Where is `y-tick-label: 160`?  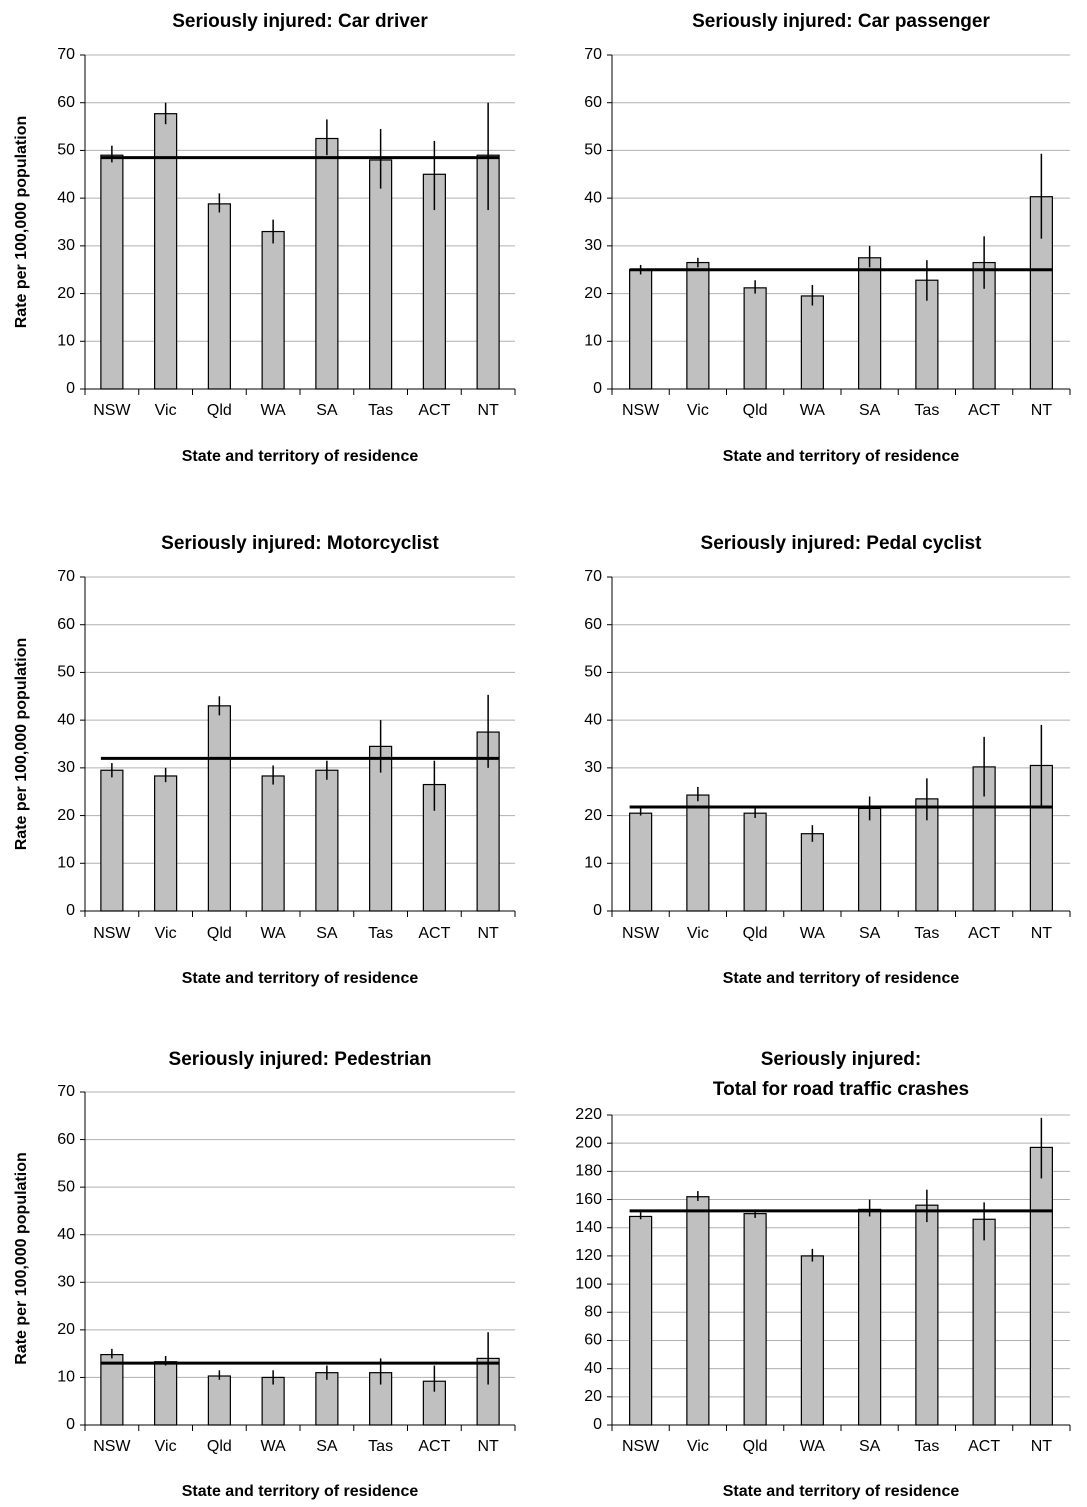 y-tick-label: 160 is located at coordinates (588, 1199).